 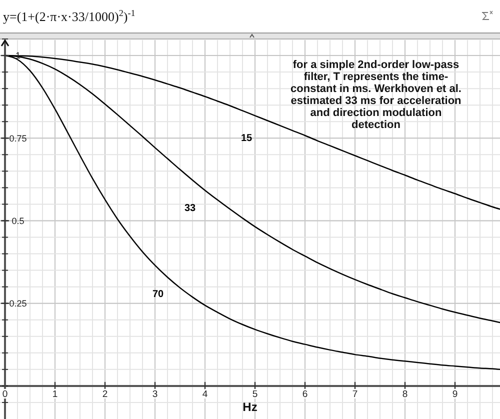 What do you see at coordinates (55, 394) in the screenshot?
I see `x-tick-label: 1` at bounding box center [55, 394].